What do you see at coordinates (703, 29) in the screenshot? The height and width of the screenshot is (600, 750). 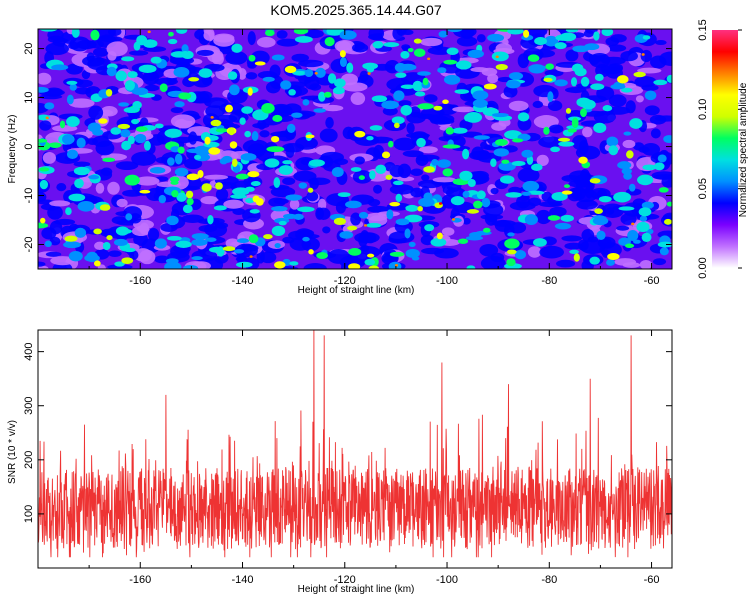 I see `colorbar-tick-label: 0.15` at bounding box center [703, 29].